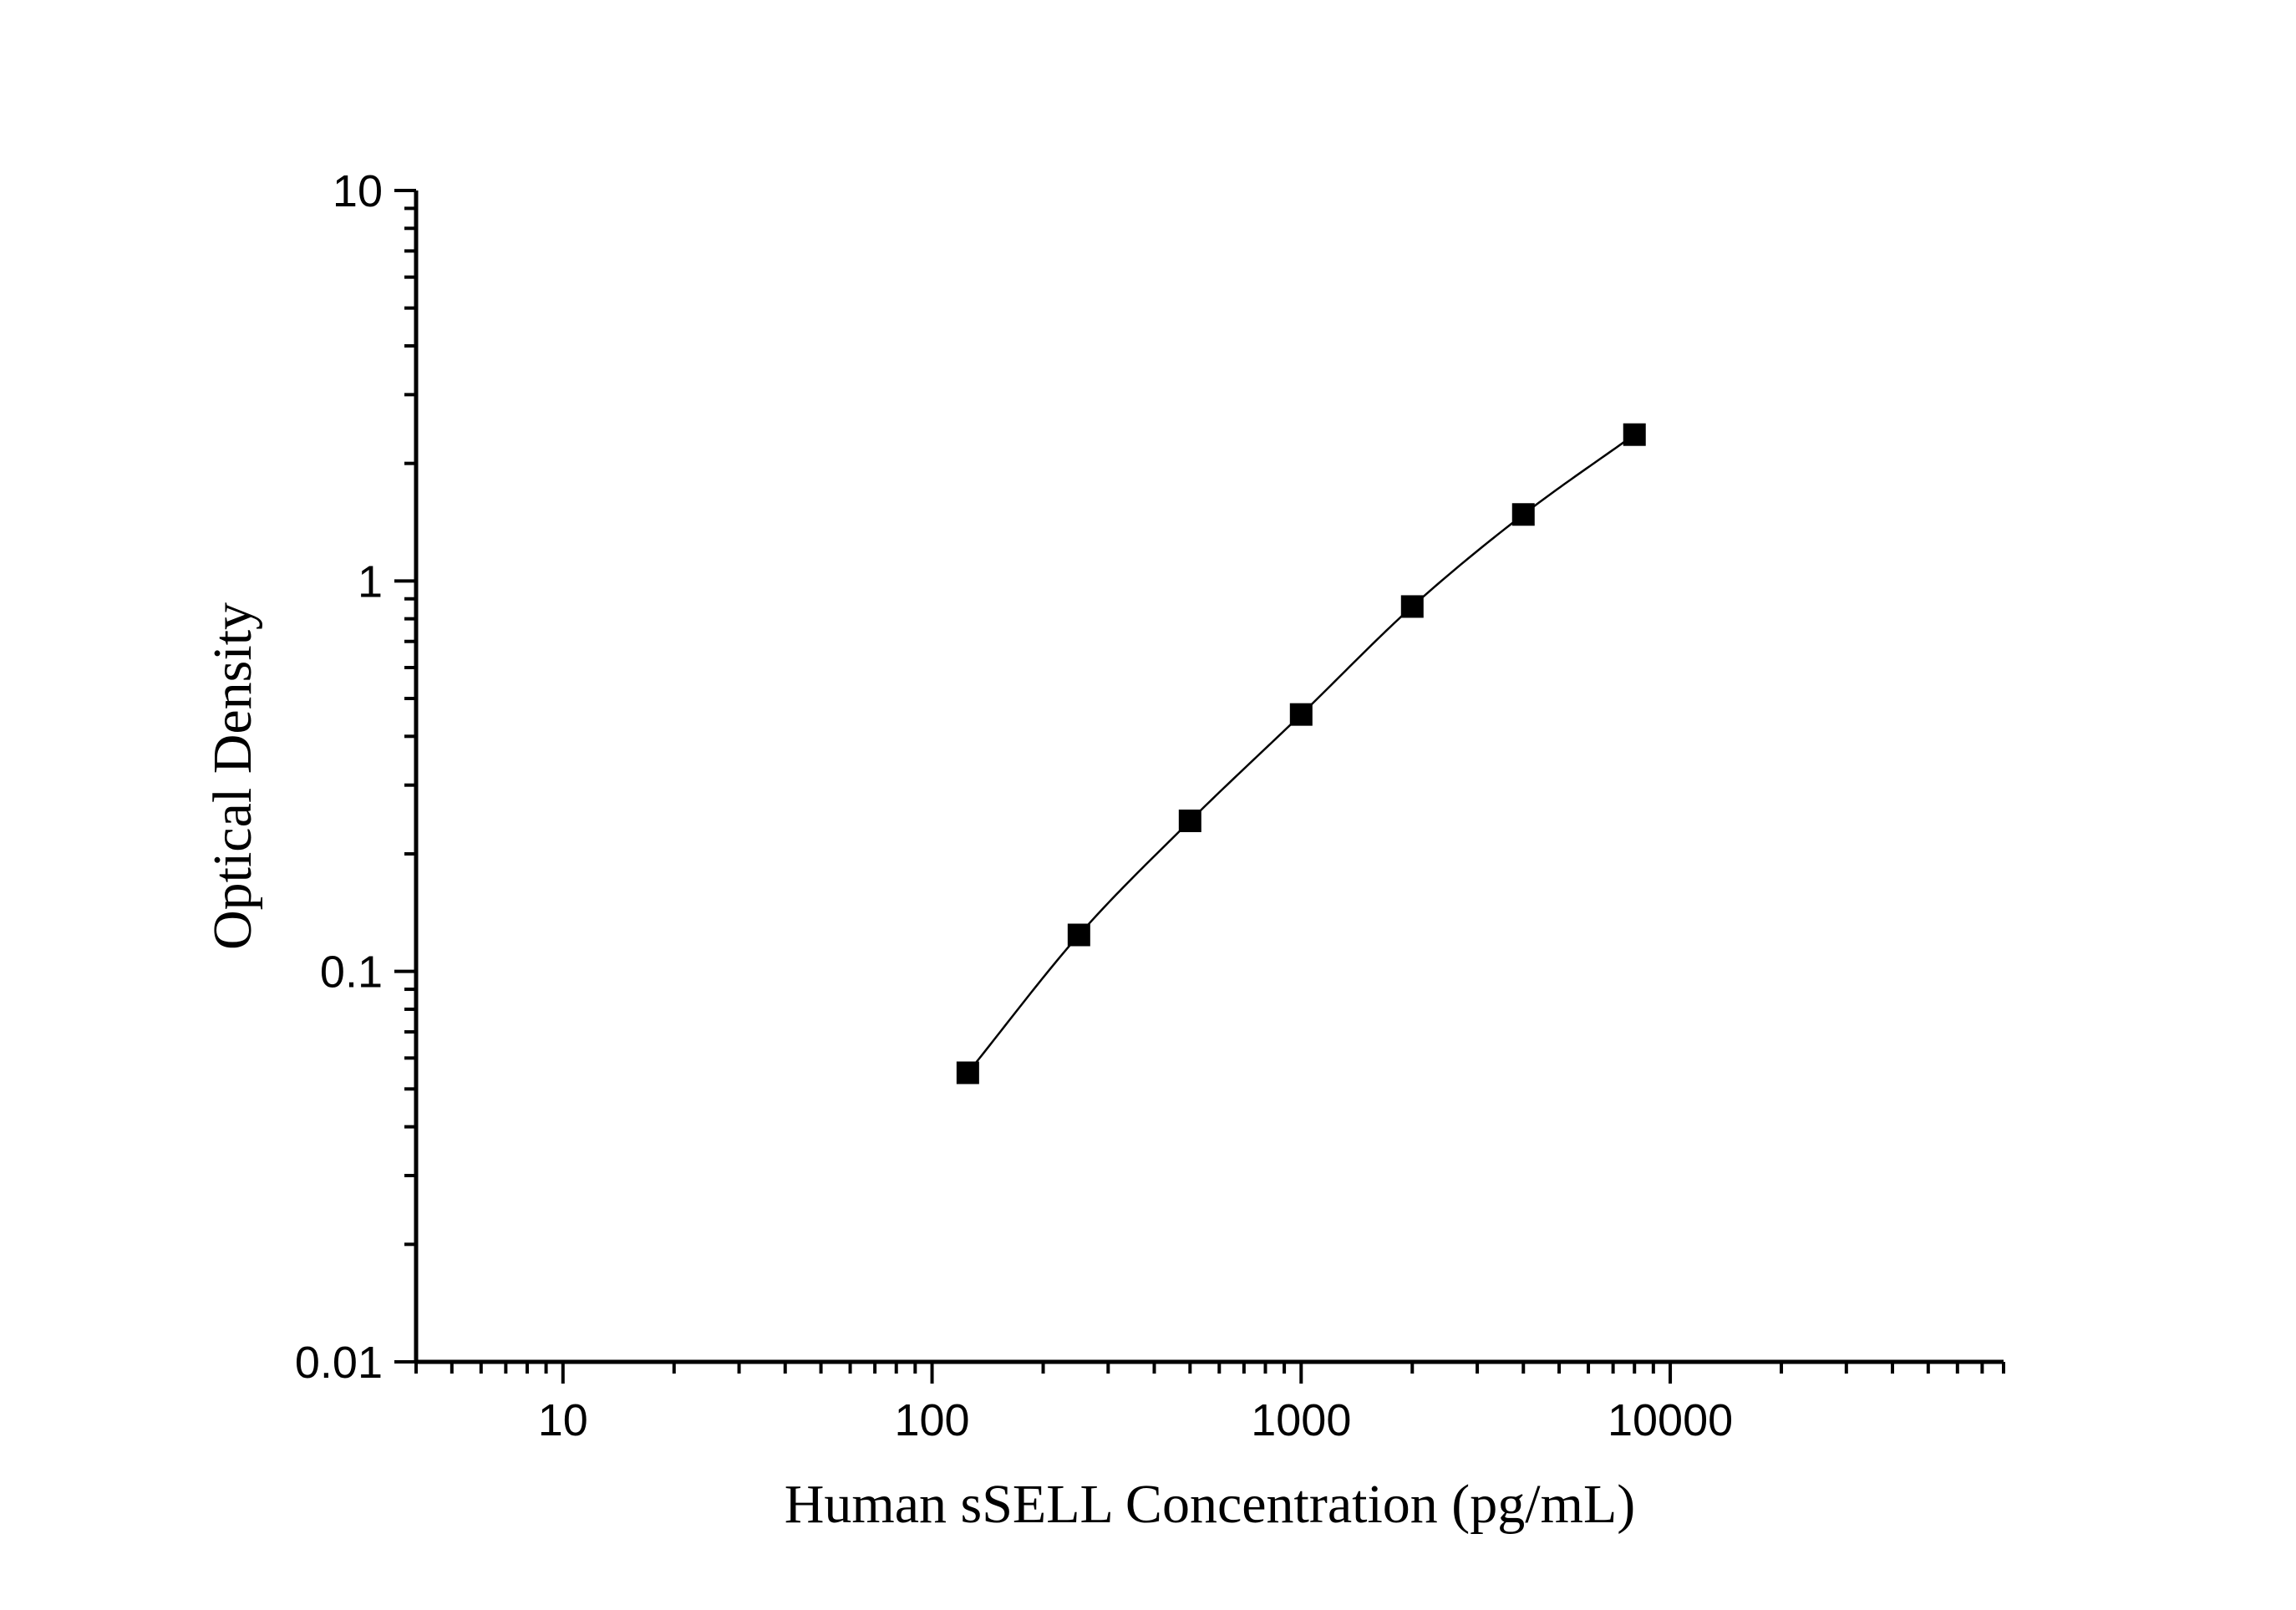 This screenshot has height=1610, width=2296. I want to click on y-tick-label: 1, so click(370, 581).